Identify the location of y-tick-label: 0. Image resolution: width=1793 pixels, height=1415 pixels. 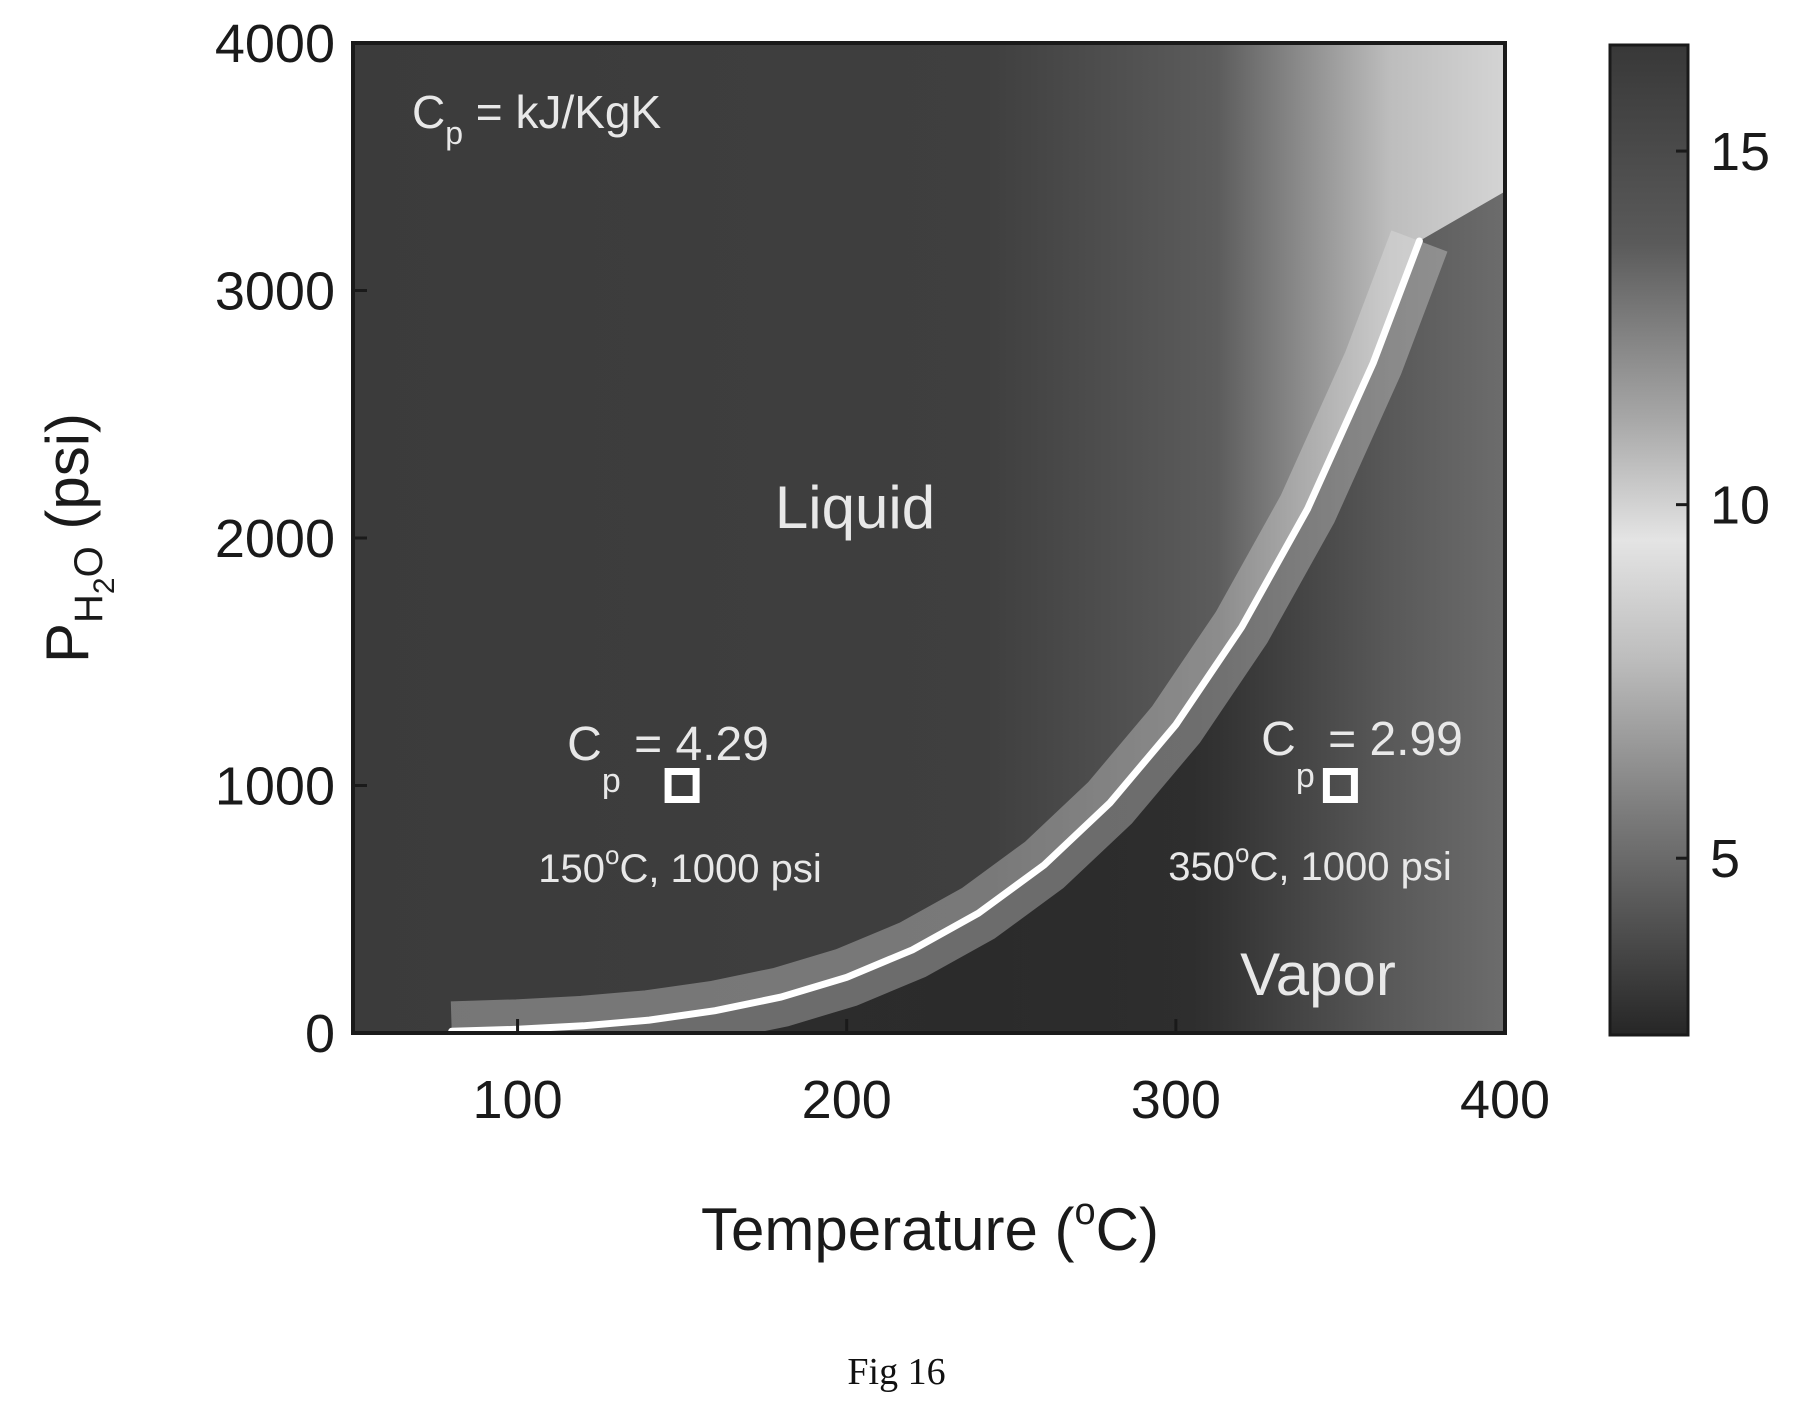
(320, 1034).